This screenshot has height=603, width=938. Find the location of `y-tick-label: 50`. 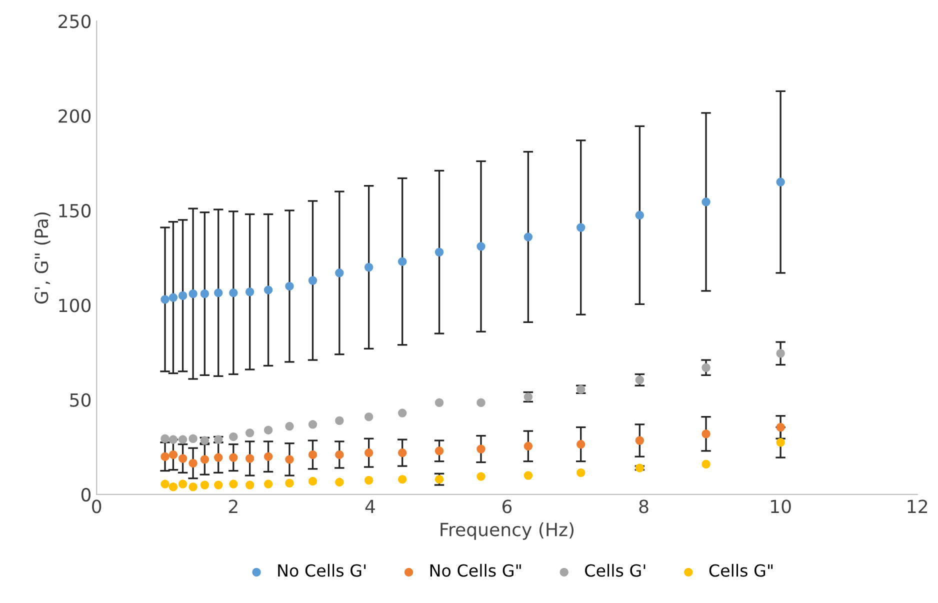

y-tick-label: 50 is located at coordinates (80, 400).